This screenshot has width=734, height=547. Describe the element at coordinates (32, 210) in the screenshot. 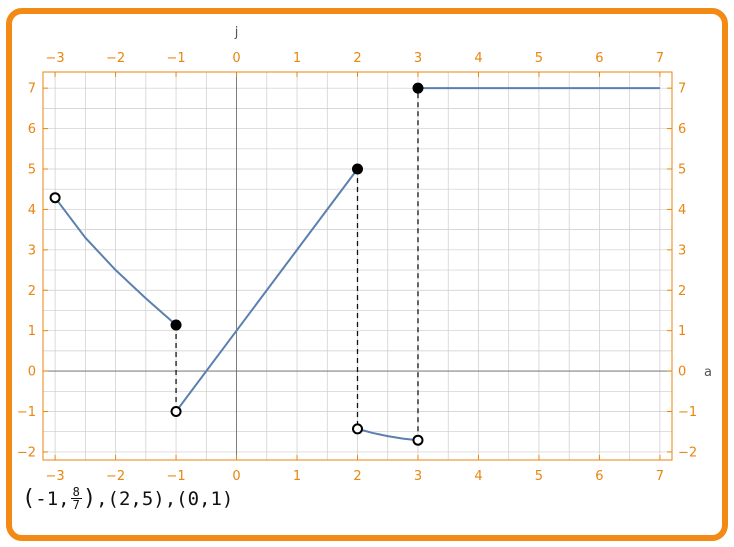

I see `y-tick-label-left: 4` at that location.